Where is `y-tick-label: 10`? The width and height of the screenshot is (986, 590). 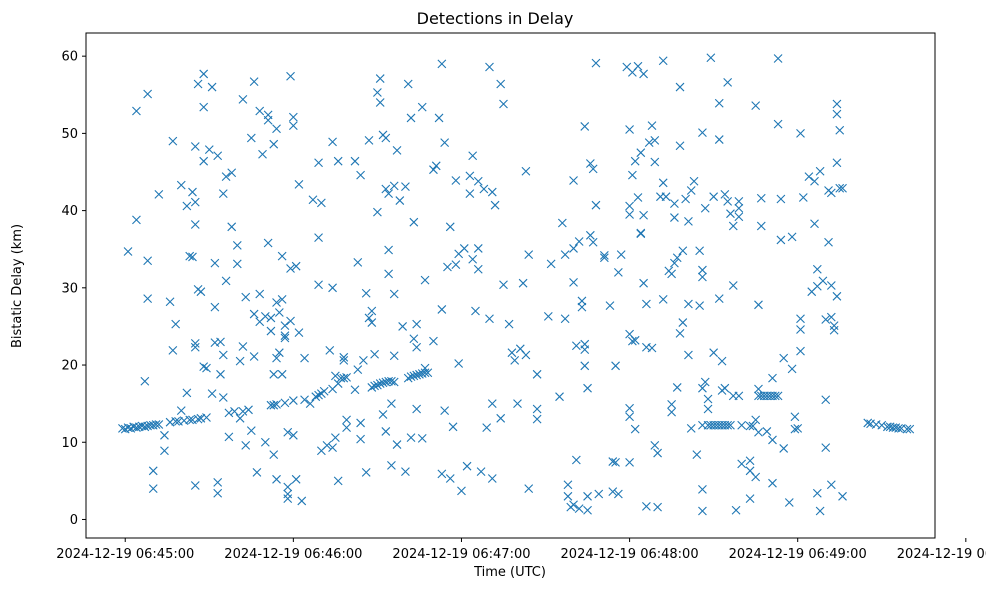
y-tick-label: 10 is located at coordinates (69, 443).